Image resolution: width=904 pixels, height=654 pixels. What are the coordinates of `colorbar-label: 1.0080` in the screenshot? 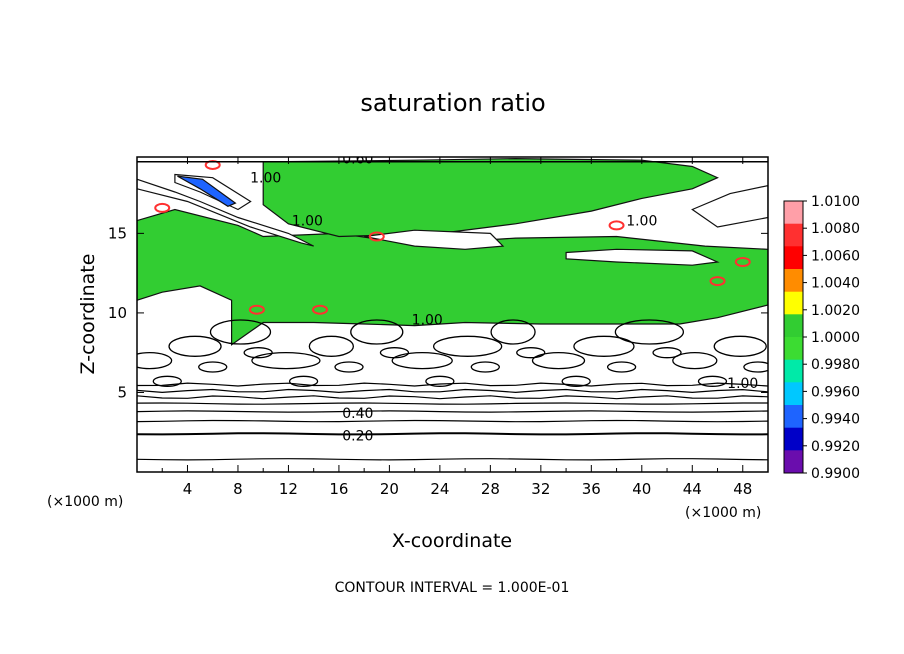 It's located at (835, 229).